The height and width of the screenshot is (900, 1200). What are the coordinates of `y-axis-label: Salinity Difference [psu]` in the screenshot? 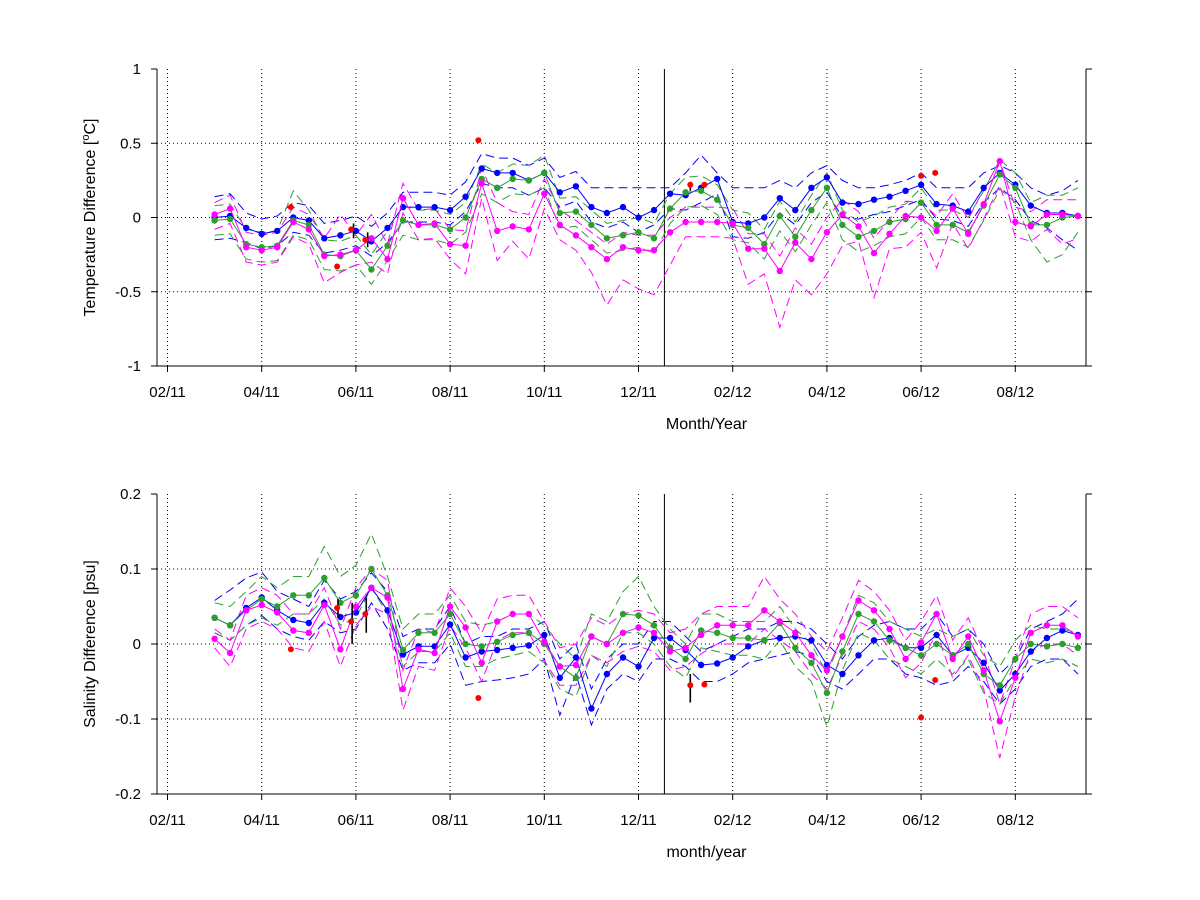 It's located at (90, 644).